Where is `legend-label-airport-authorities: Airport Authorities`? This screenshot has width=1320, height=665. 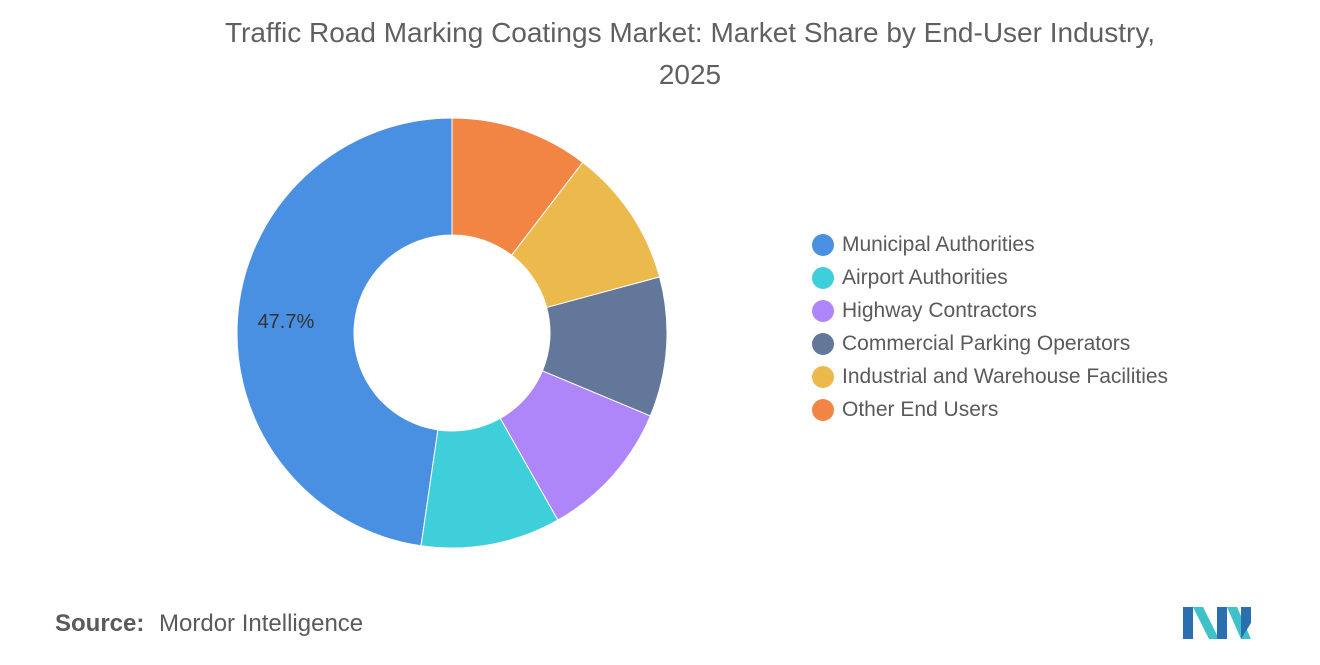 legend-label-airport-authorities: Airport Authorities is located at coordinates (925, 277).